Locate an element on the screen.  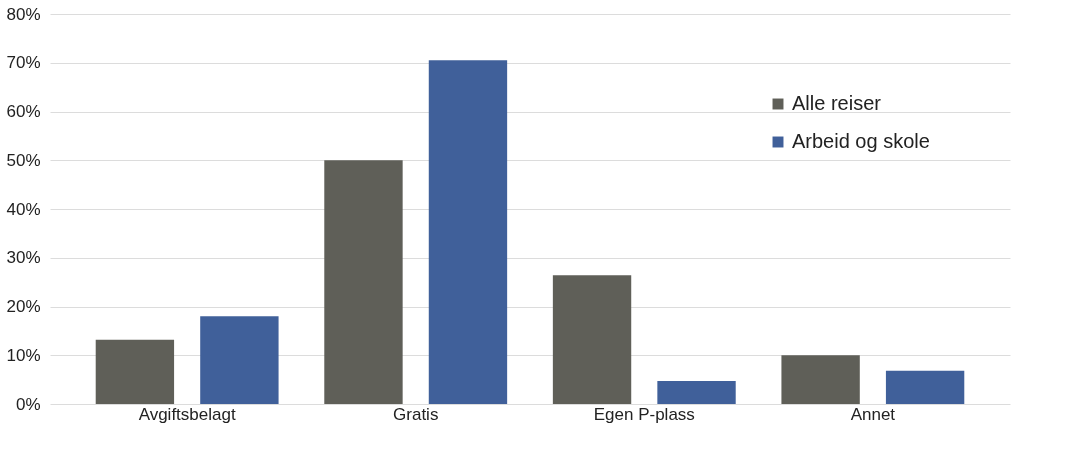
legend-label: Alle reiser is located at coordinates (837, 103).